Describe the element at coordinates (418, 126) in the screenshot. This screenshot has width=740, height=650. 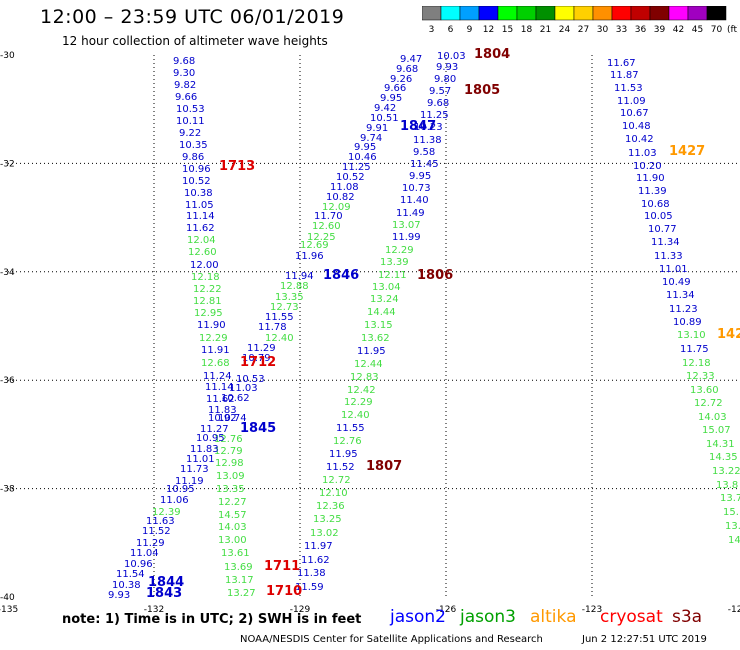
I see `pass-time-label: 1847` at that location.